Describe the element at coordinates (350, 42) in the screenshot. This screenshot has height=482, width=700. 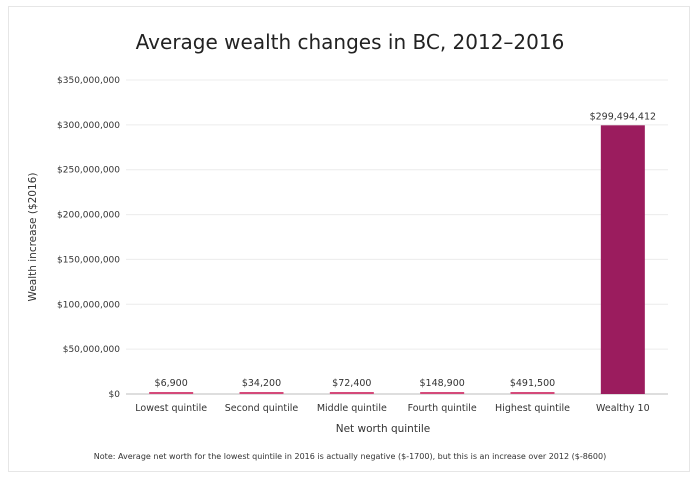
I see `chart-title: Average wealth changes in BC, 2012–2016` at that location.